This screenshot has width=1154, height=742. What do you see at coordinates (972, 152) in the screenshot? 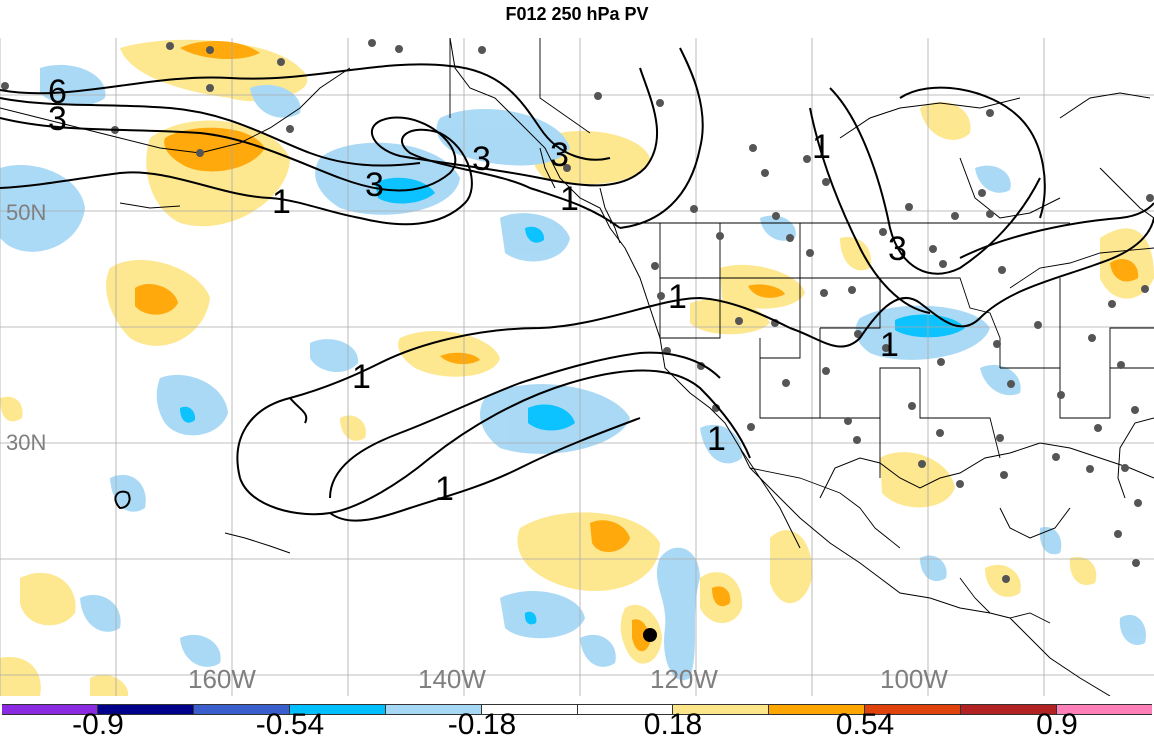
I see `pv-contour-1j` at bounding box center [972, 152].